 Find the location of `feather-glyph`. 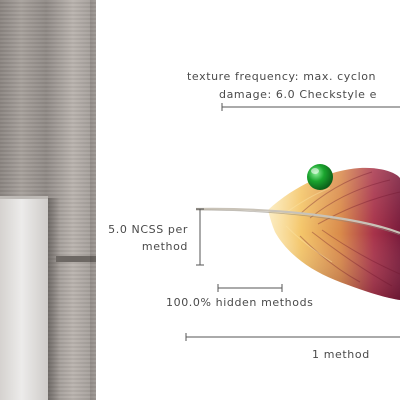

feather-glyph is located at coordinates (334, 233).